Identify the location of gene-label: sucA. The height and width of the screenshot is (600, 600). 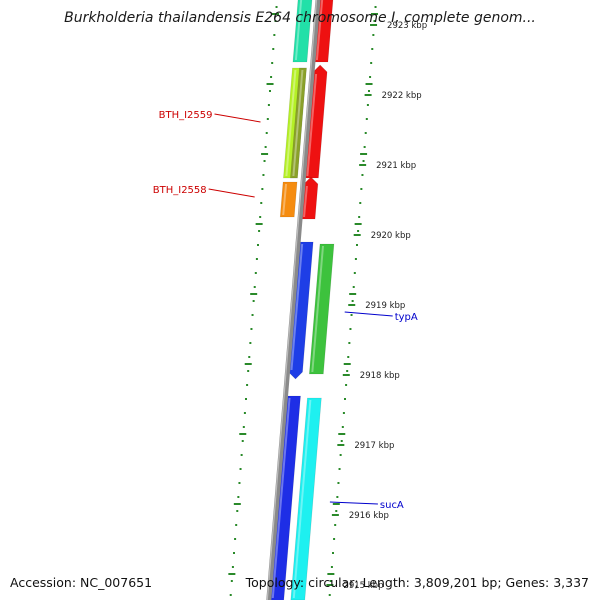
(392, 505).